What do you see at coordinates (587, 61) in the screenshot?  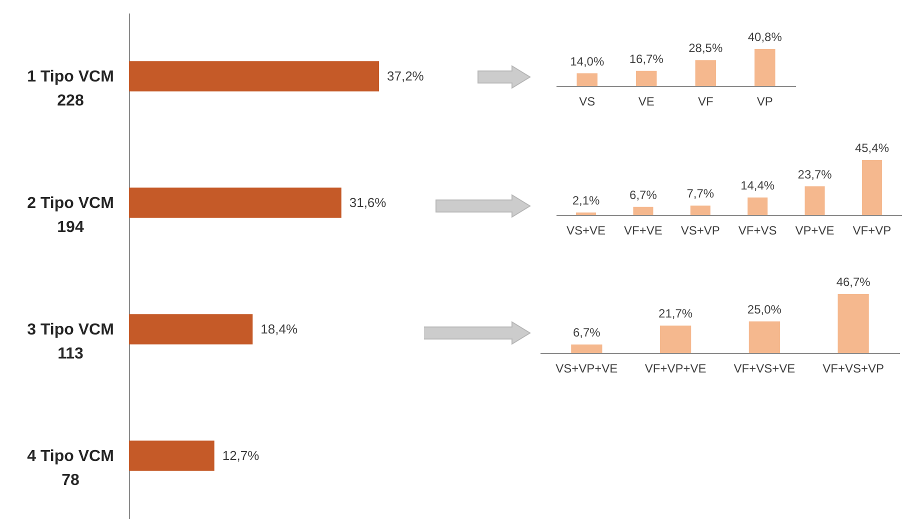 I see `data-label: 14,0%` at bounding box center [587, 61].